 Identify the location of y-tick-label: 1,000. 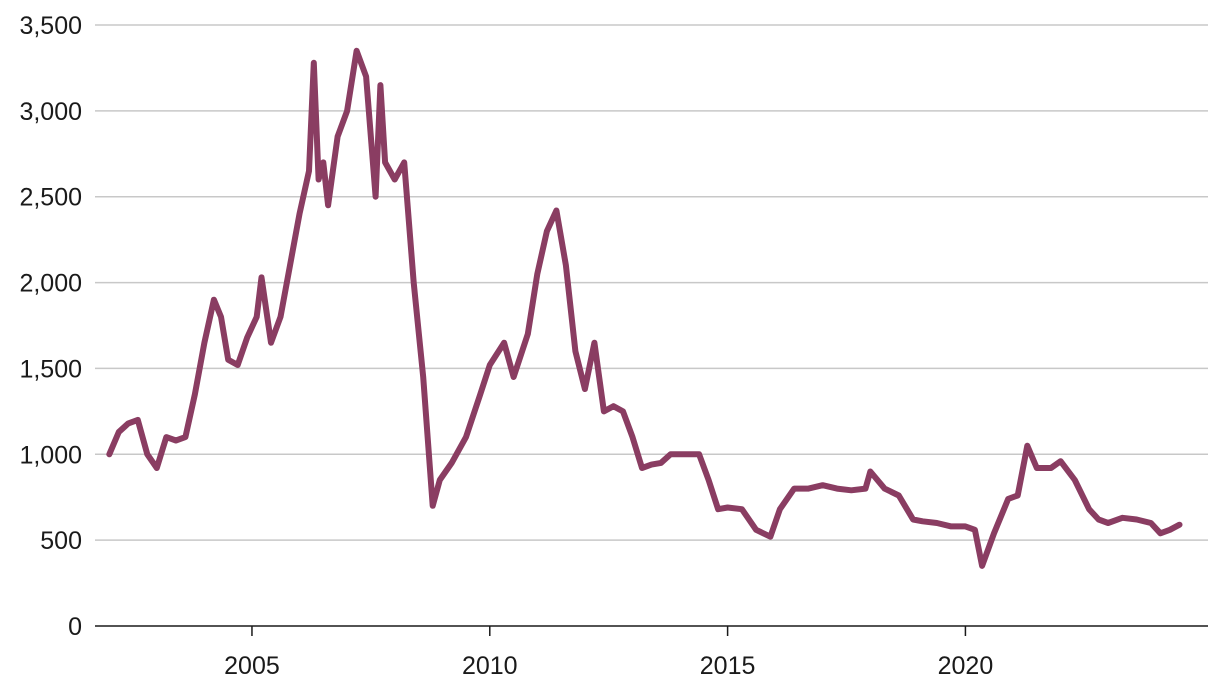
(50, 455).